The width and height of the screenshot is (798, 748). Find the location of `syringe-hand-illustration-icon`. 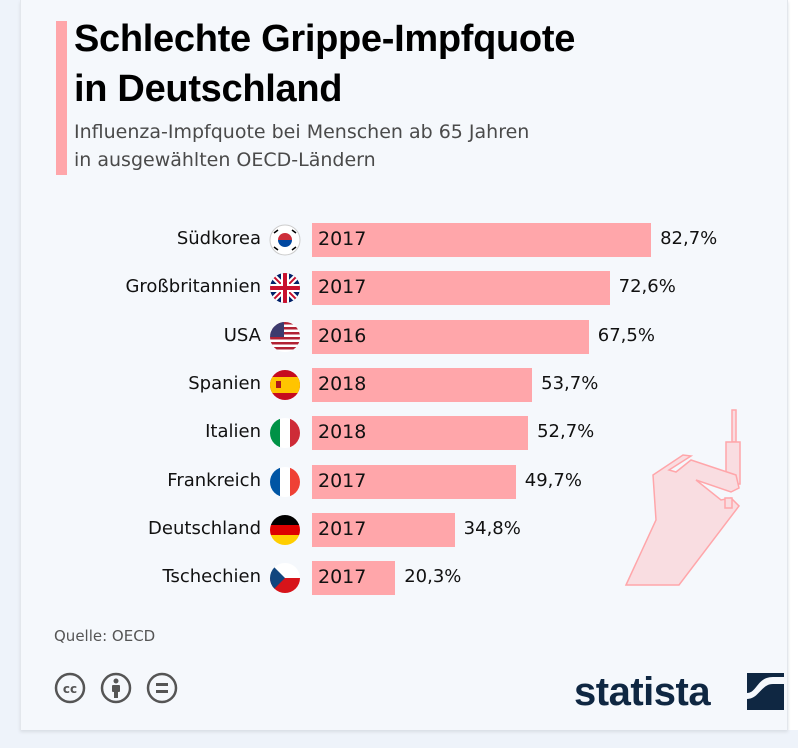

syringe-hand-illustration-icon is located at coordinates (682, 497).